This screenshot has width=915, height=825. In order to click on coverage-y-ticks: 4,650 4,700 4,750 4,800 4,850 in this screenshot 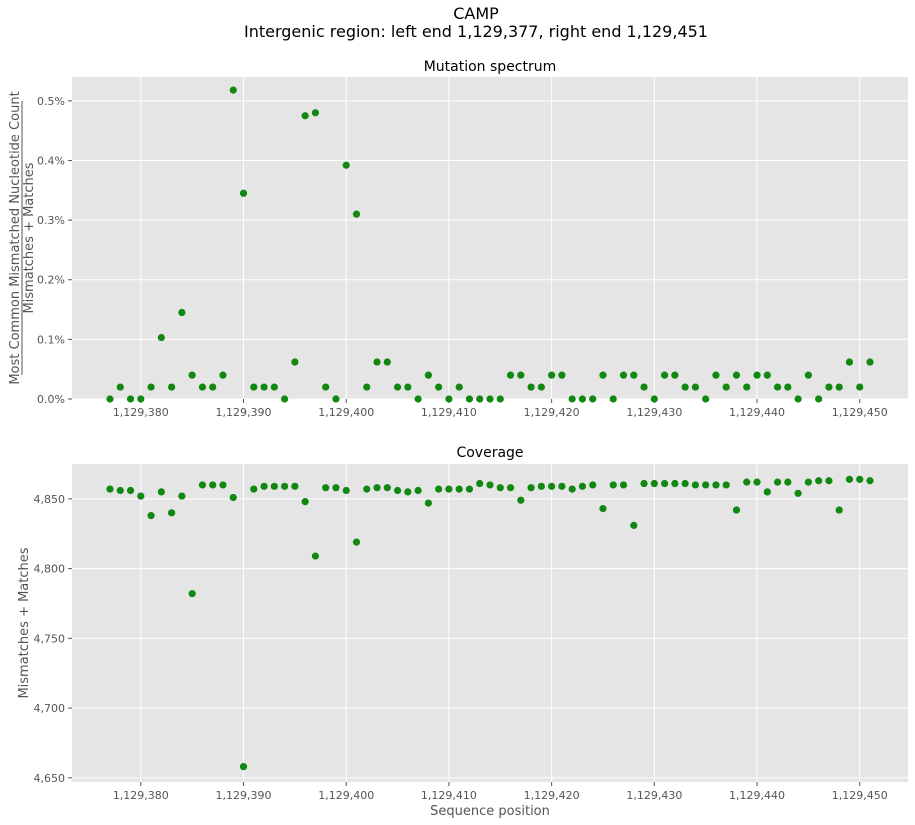, I will do `click(53, 639)`.